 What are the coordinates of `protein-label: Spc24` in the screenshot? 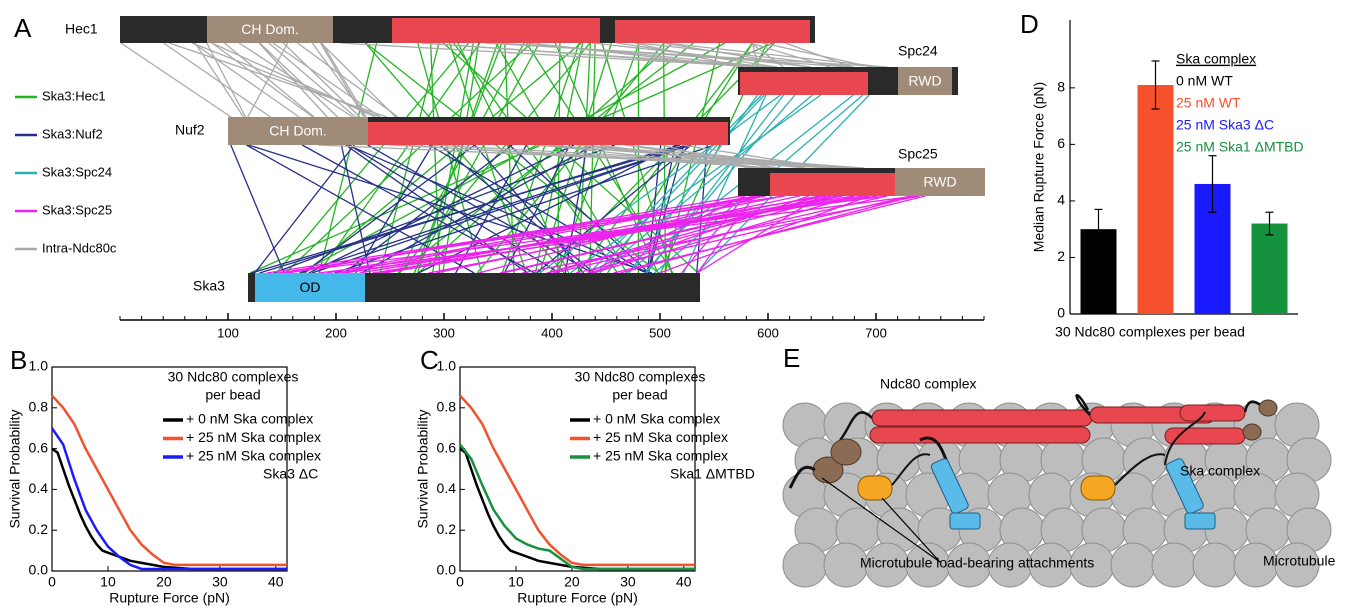 It's located at (918, 51).